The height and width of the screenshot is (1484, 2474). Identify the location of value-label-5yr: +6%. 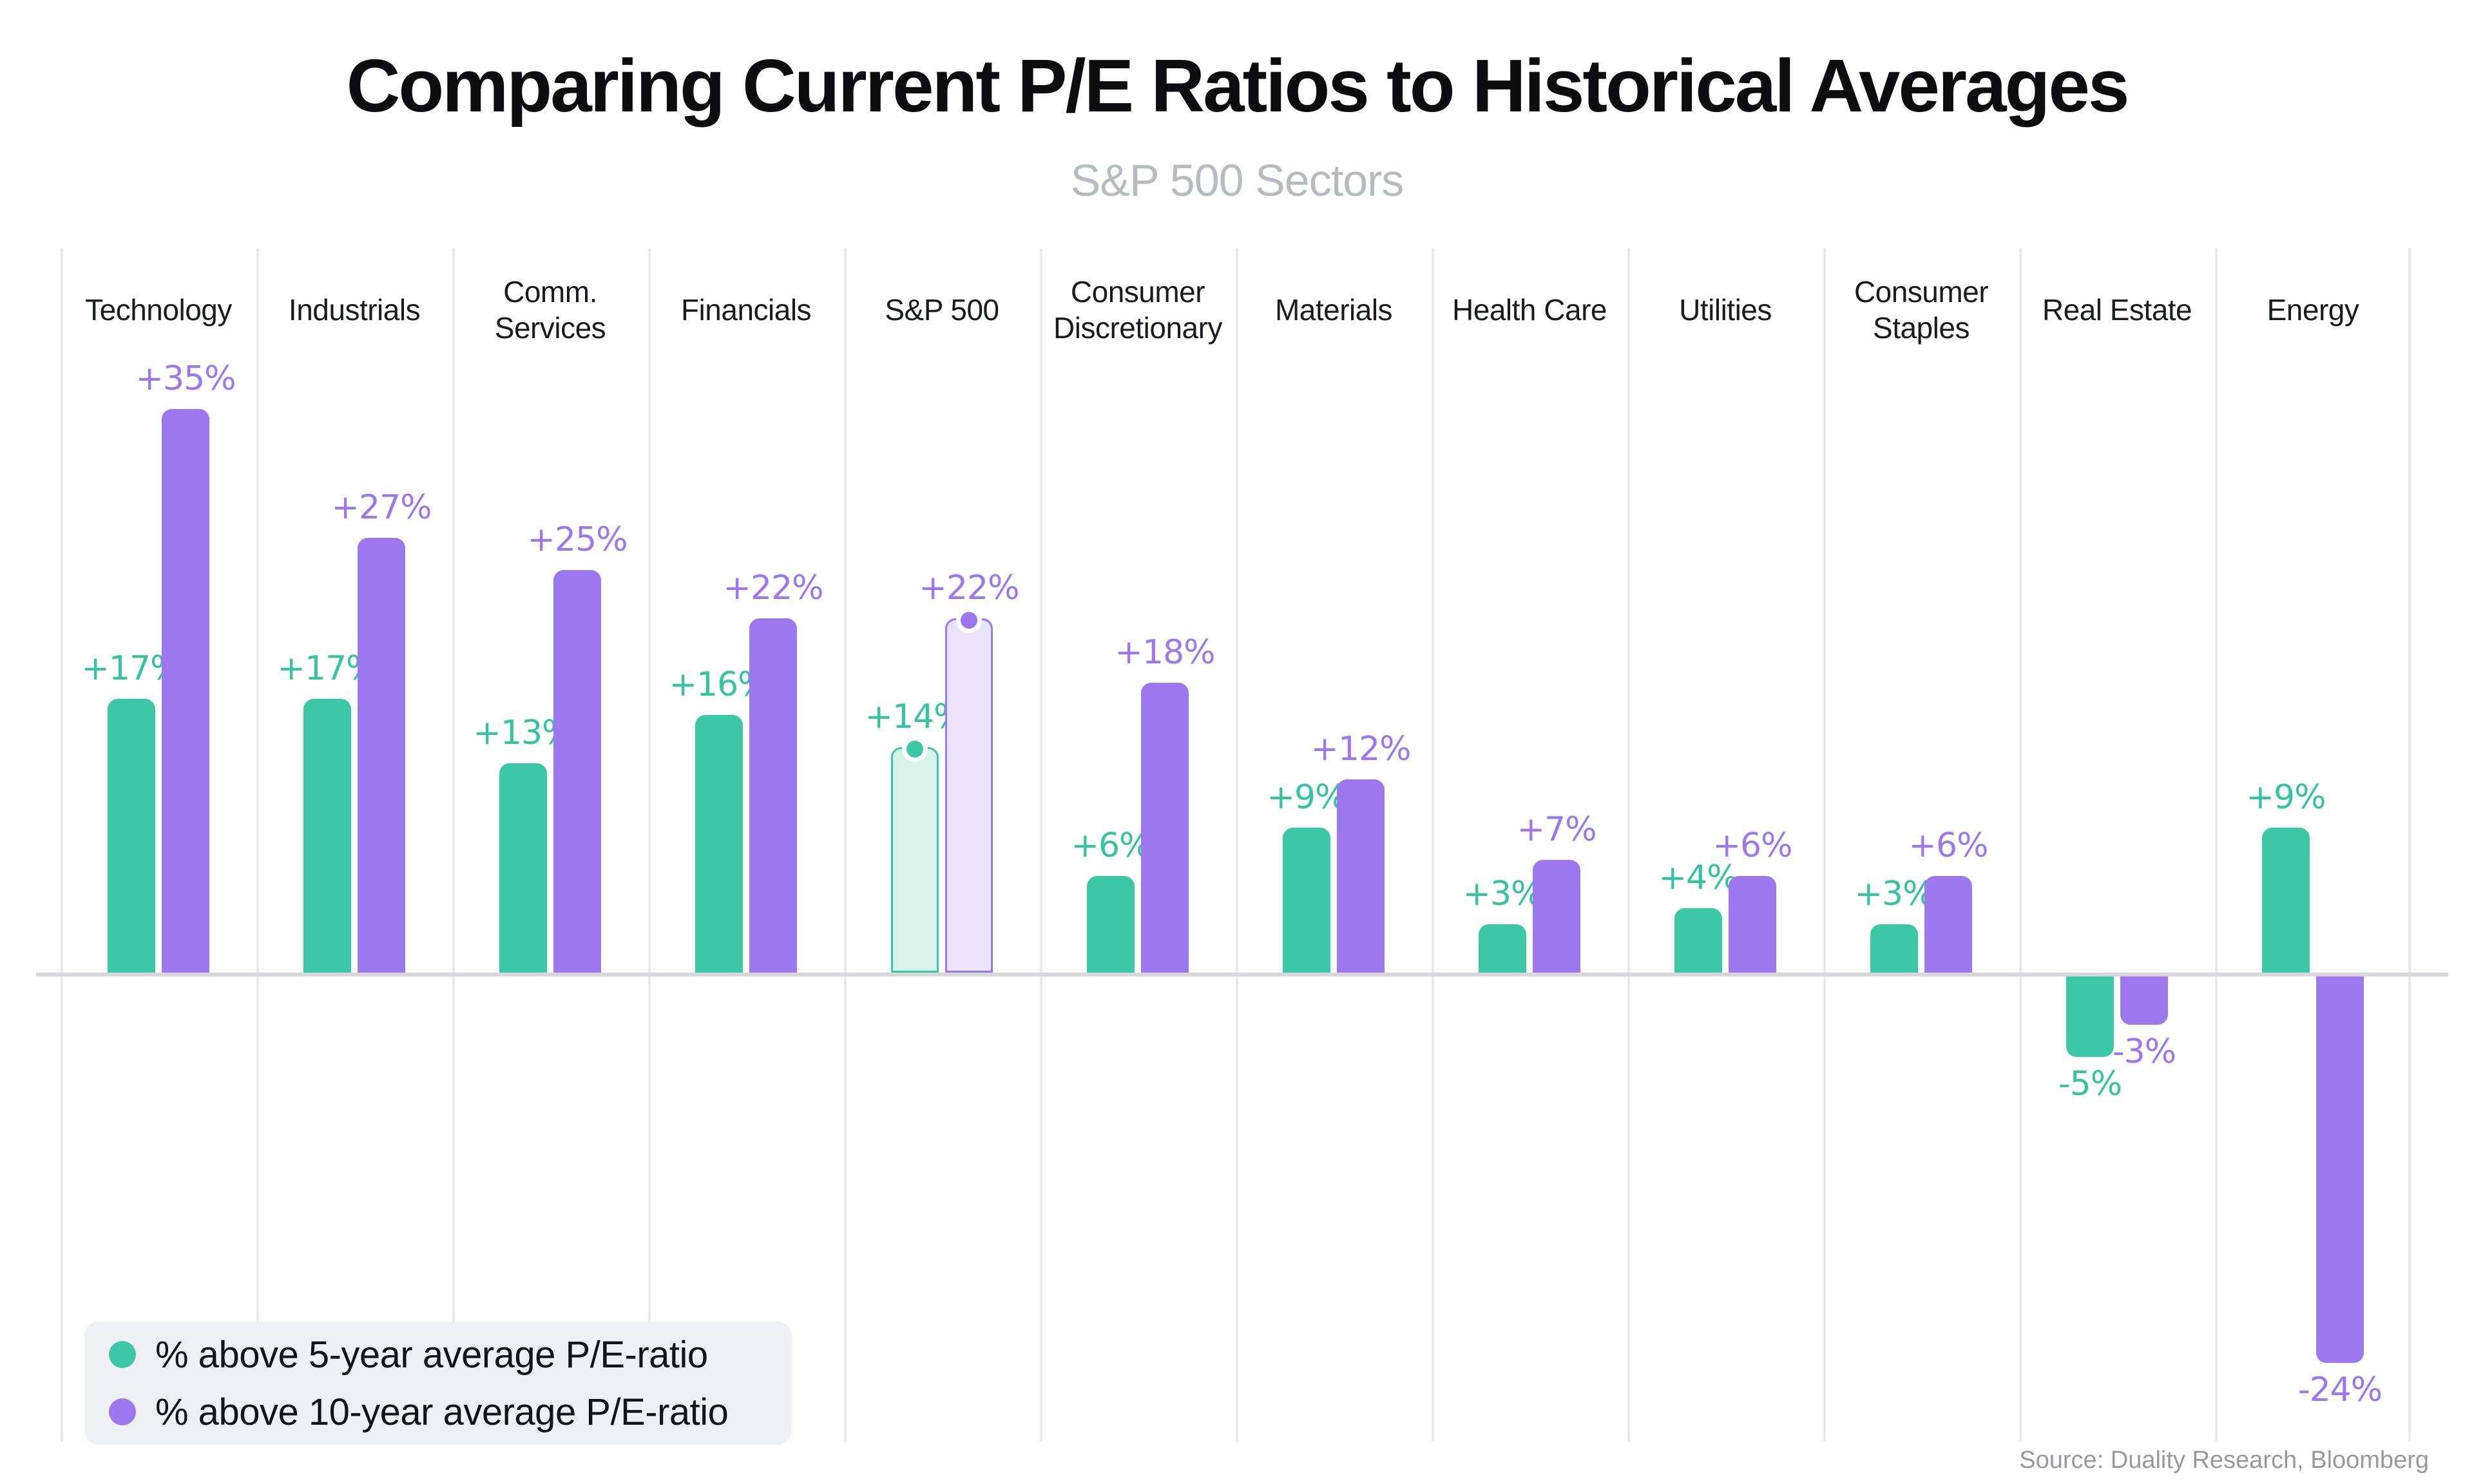
(1111, 845).